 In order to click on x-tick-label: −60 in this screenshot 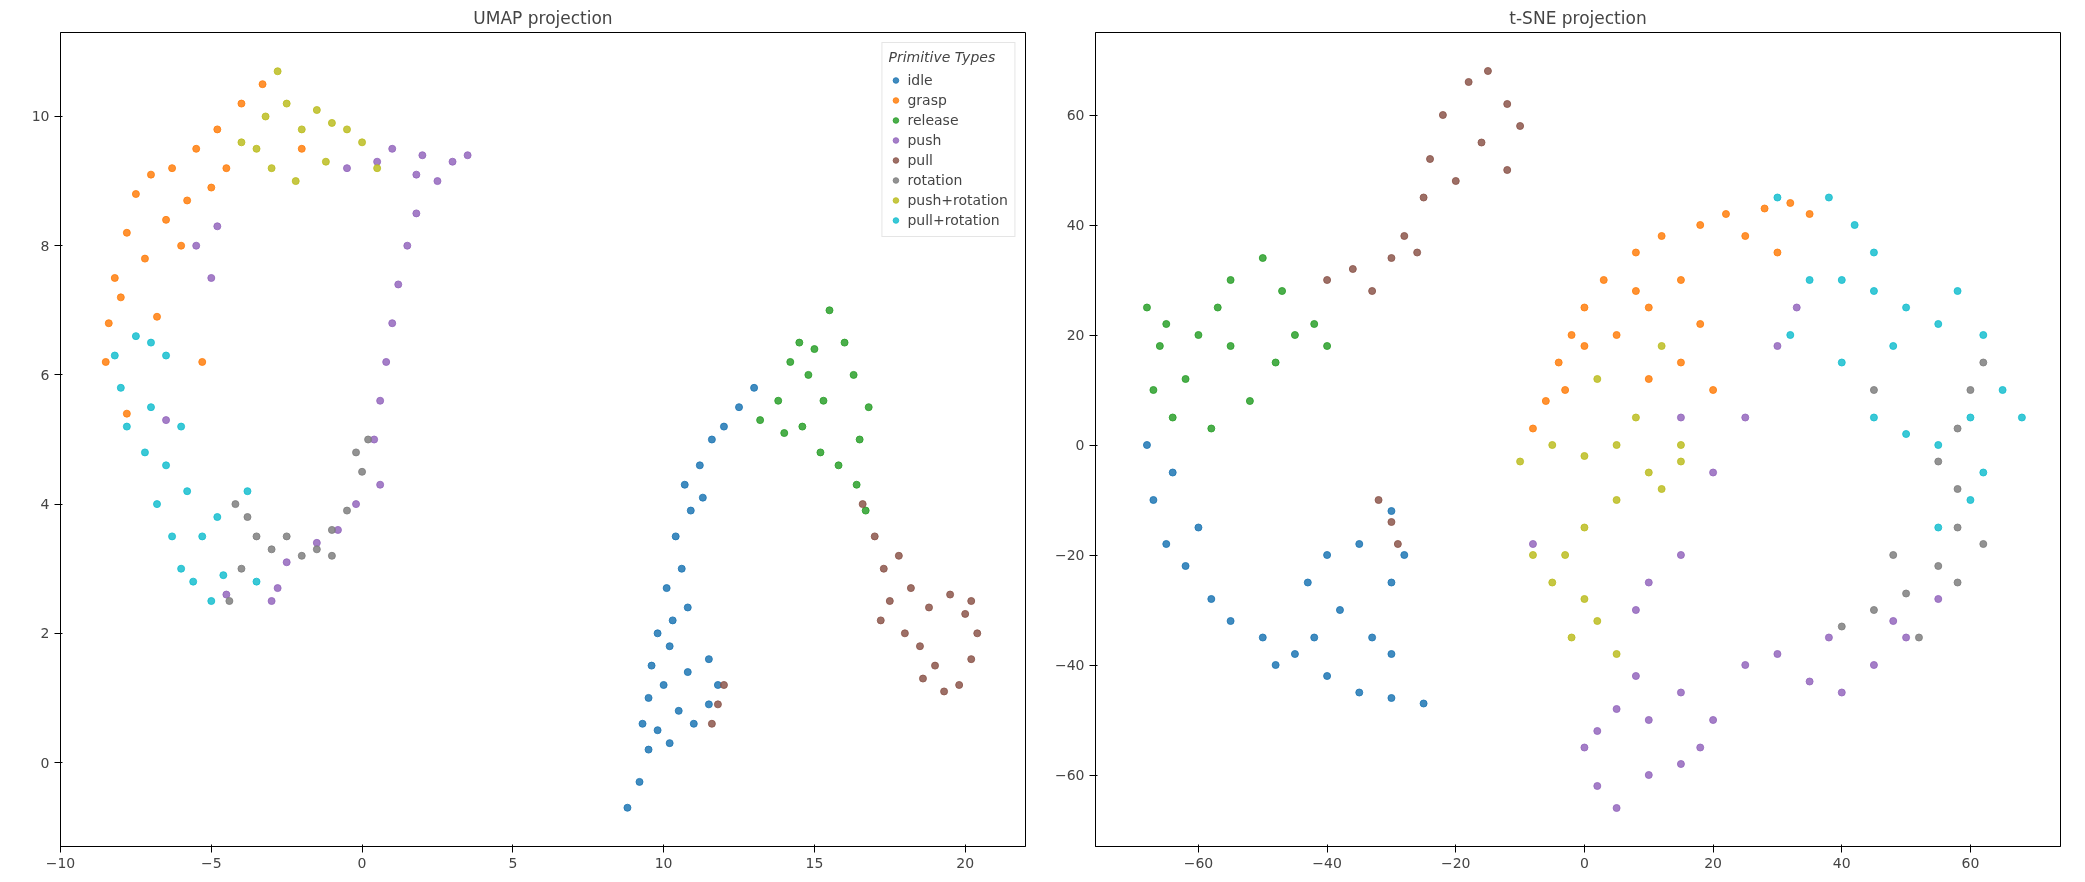, I will do `click(1198, 862)`.